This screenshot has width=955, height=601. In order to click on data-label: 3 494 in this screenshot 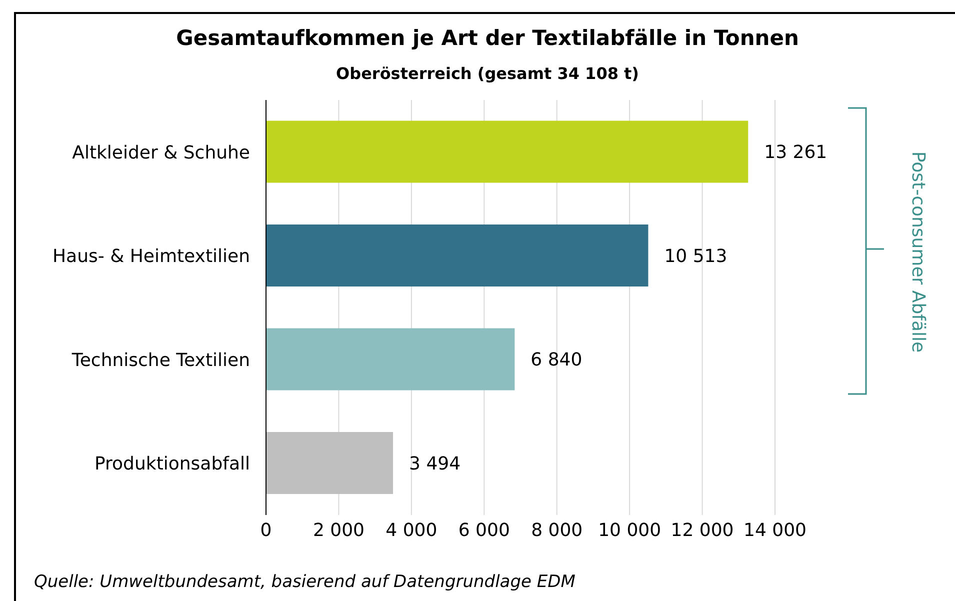, I will do `click(435, 463)`.